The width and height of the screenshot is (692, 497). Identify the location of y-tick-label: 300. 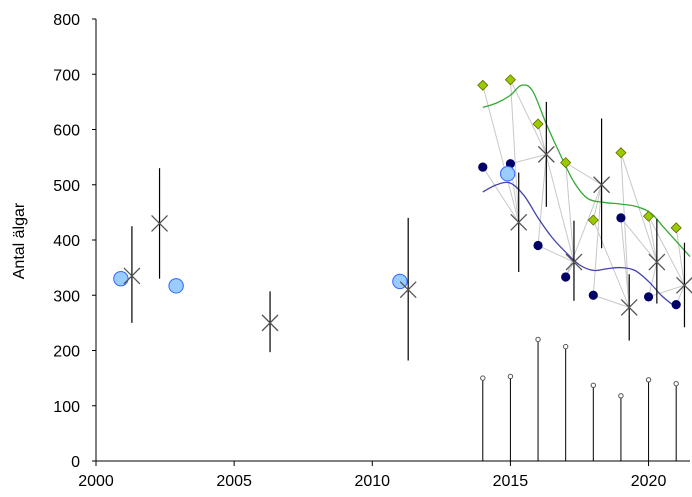
(66, 296).